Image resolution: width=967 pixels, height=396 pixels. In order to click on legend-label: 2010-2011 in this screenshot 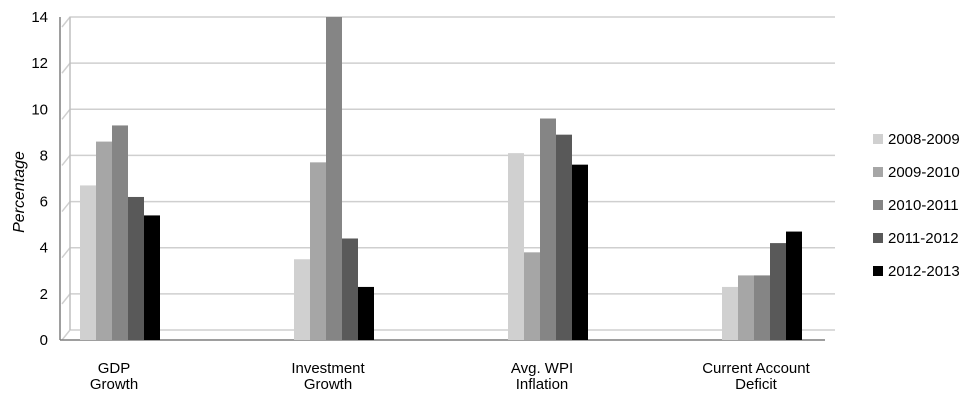, I will do `click(923, 205)`.